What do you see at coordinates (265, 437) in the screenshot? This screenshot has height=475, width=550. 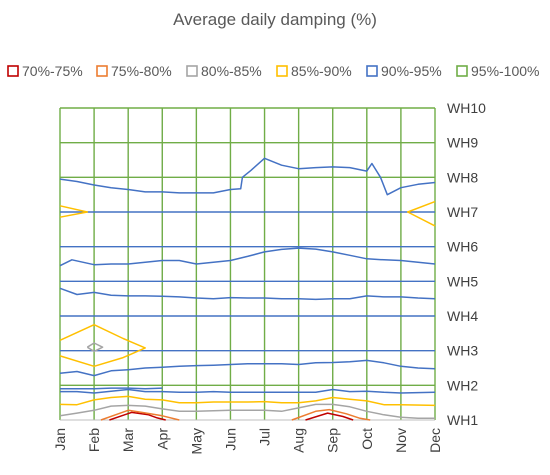 I see `x-tick-label: Jul` at bounding box center [265, 437].